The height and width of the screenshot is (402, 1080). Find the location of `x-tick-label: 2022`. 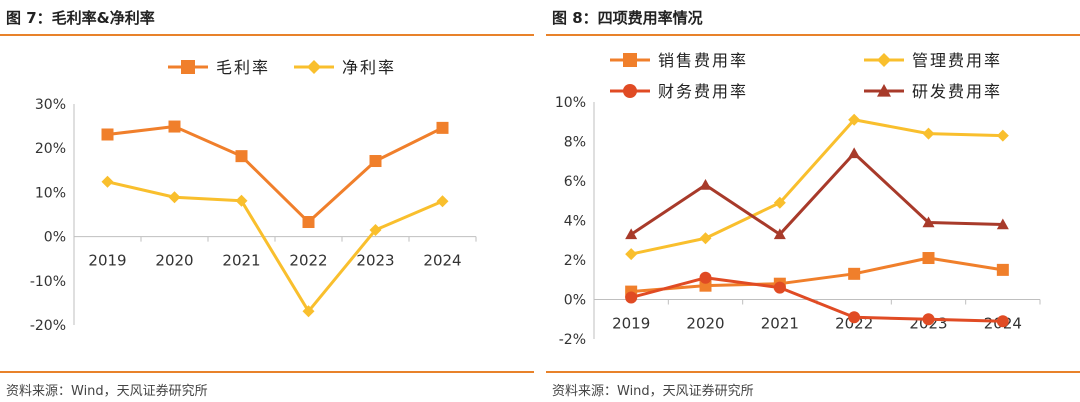

x-tick-label: 2022 is located at coordinates (308, 261).